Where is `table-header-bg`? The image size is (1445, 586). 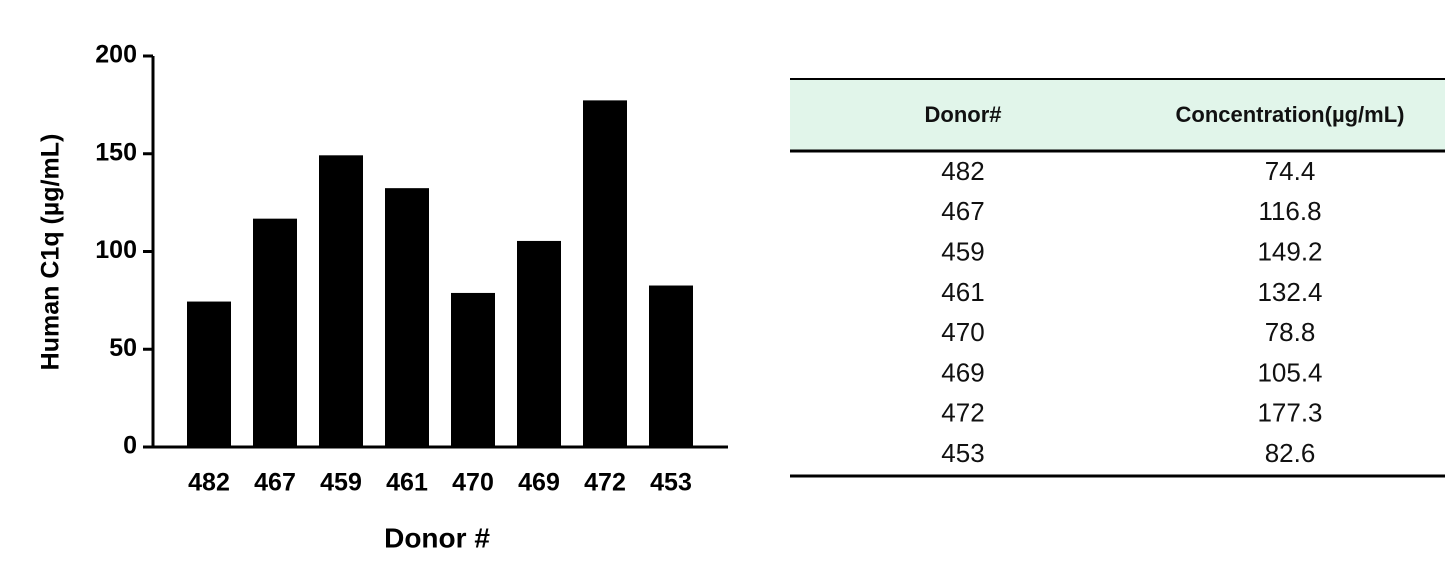
table-header-bg is located at coordinates (1117, 115).